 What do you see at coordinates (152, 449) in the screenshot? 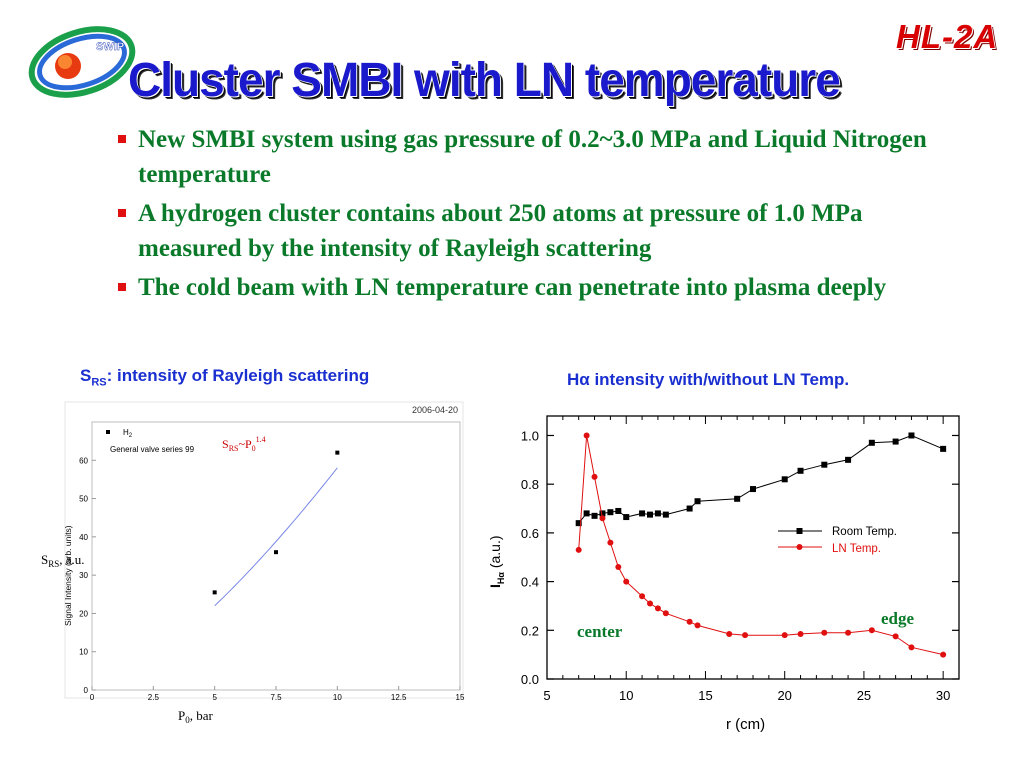
I see `legend-caption: General valve series 99` at bounding box center [152, 449].